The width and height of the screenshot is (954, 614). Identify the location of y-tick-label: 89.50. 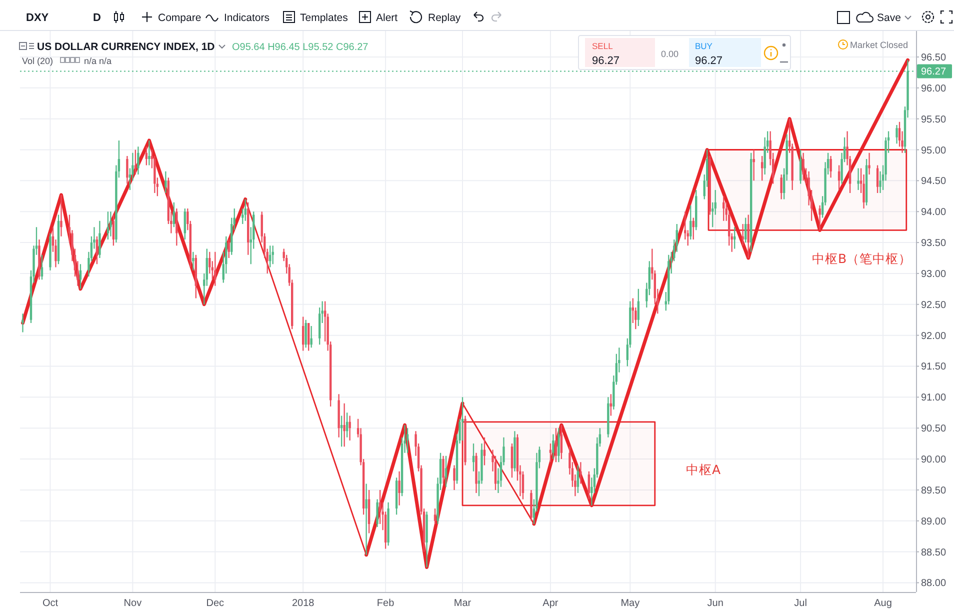
(933, 490).